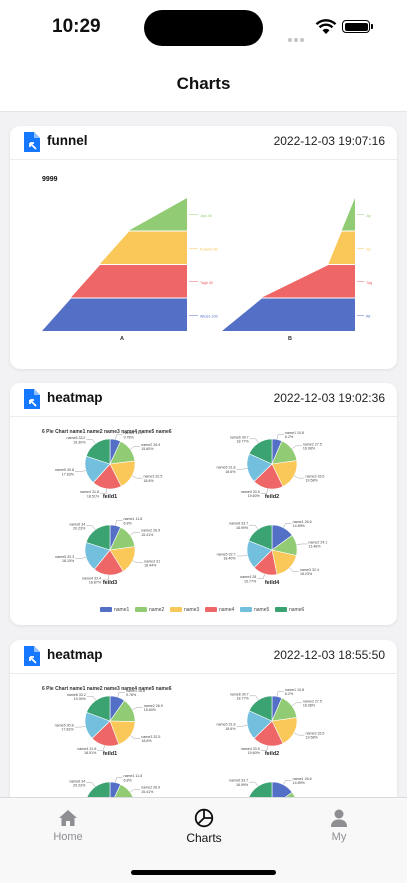  Describe the element at coordinates (68, 828) in the screenshot. I see `tab-home: Home` at that location.